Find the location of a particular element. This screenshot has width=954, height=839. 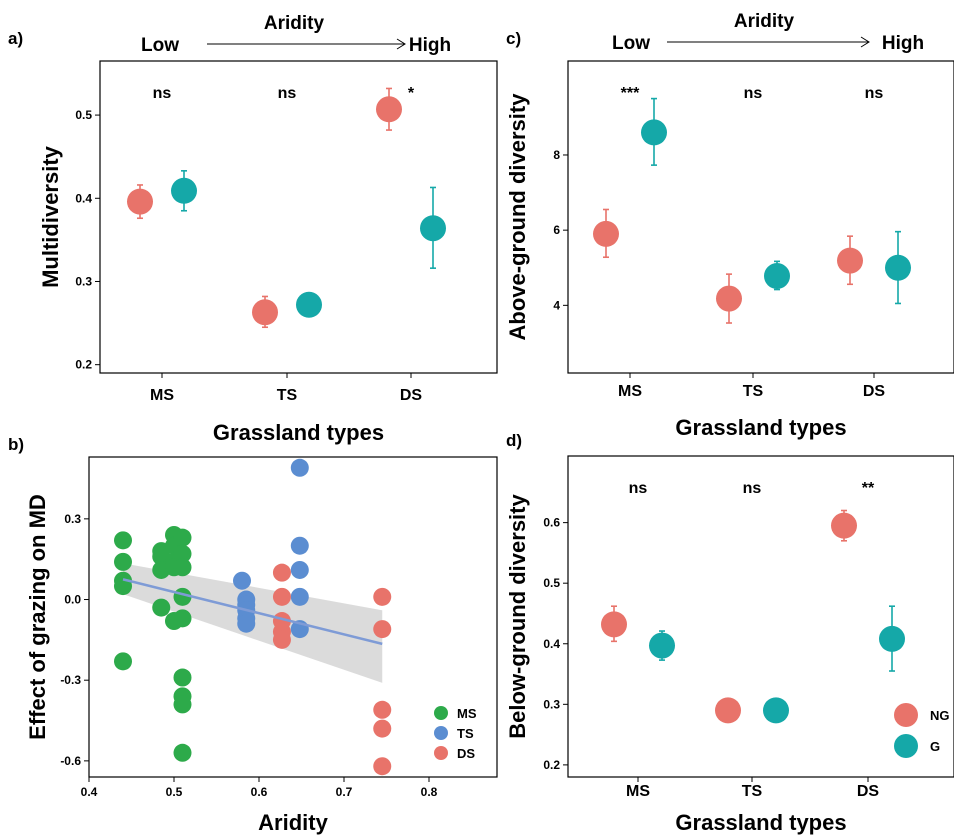

regression-line is located at coordinates (252, 612).